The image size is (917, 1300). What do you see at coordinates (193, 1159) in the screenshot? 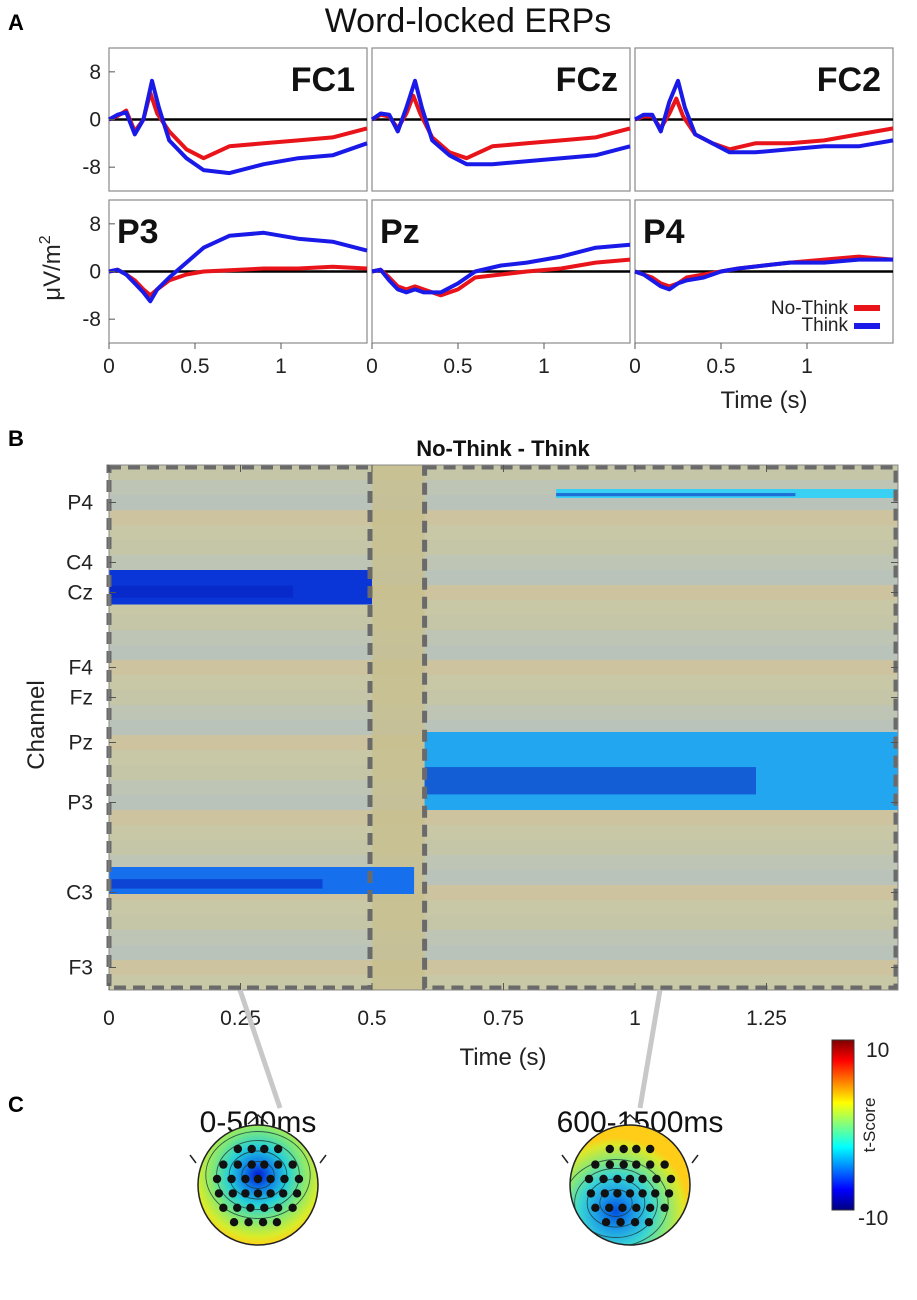
I see `topo-ear-left` at bounding box center [193, 1159].